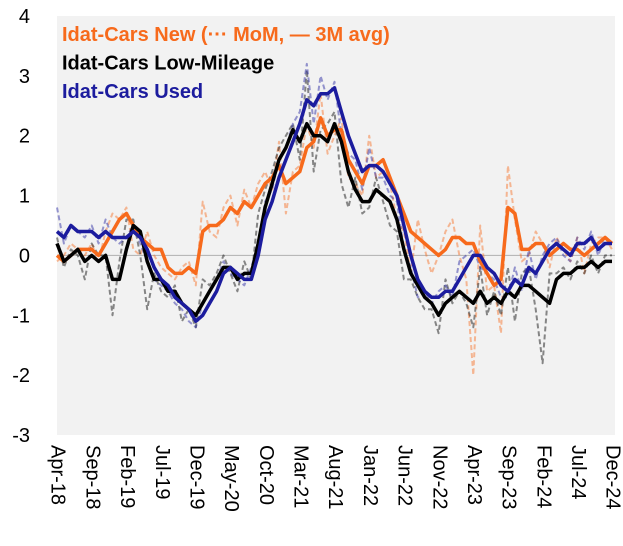  Describe the element at coordinates (370, 475) in the screenshot. I see `x-tick-label: Jan-22` at that location.